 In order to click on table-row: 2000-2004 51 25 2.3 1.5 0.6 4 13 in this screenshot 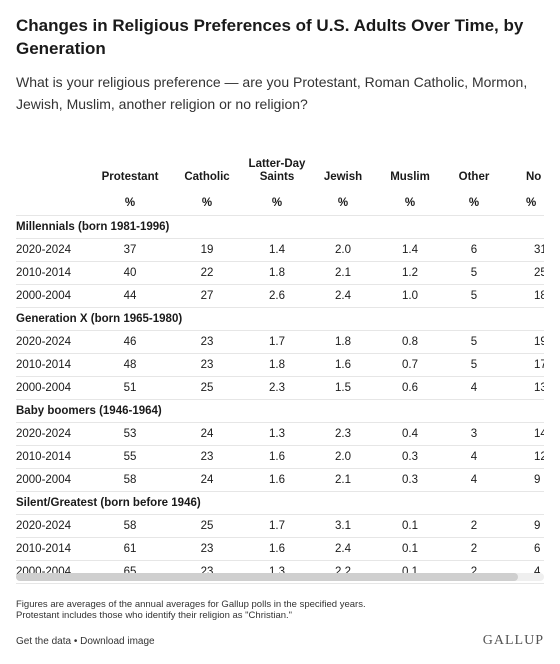, I will do `click(280, 388)`.